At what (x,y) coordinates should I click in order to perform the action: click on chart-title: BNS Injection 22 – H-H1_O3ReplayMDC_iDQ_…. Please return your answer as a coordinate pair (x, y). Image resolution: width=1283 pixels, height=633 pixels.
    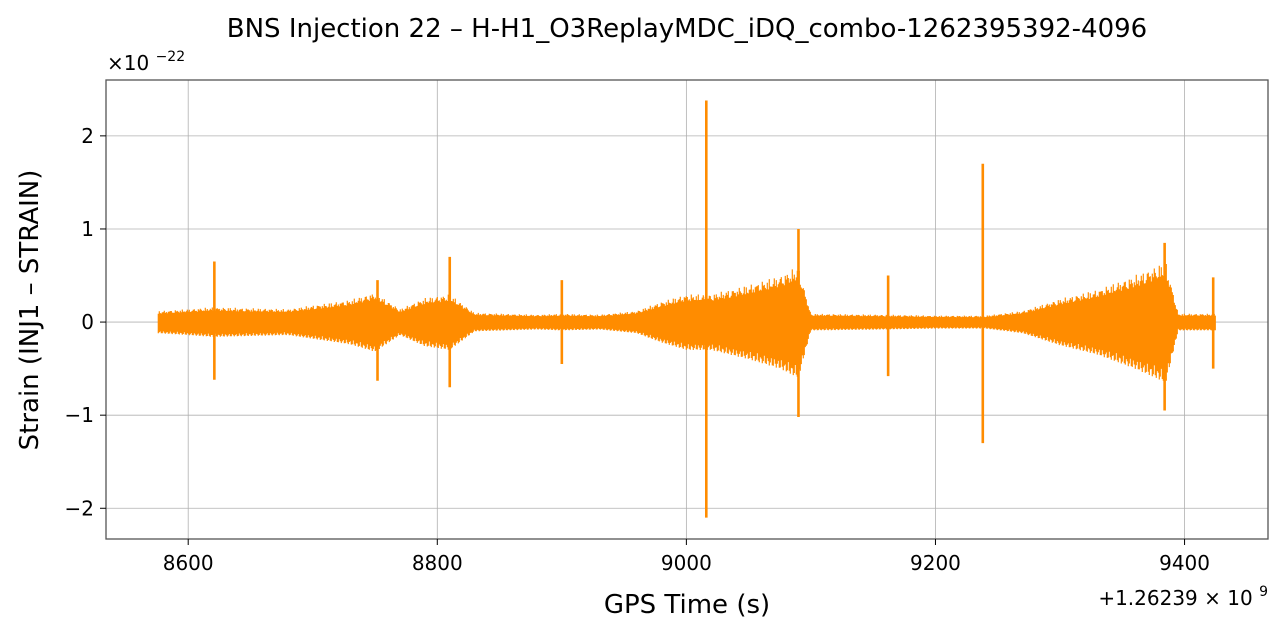
    Looking at the image, I should click on (687, 29).